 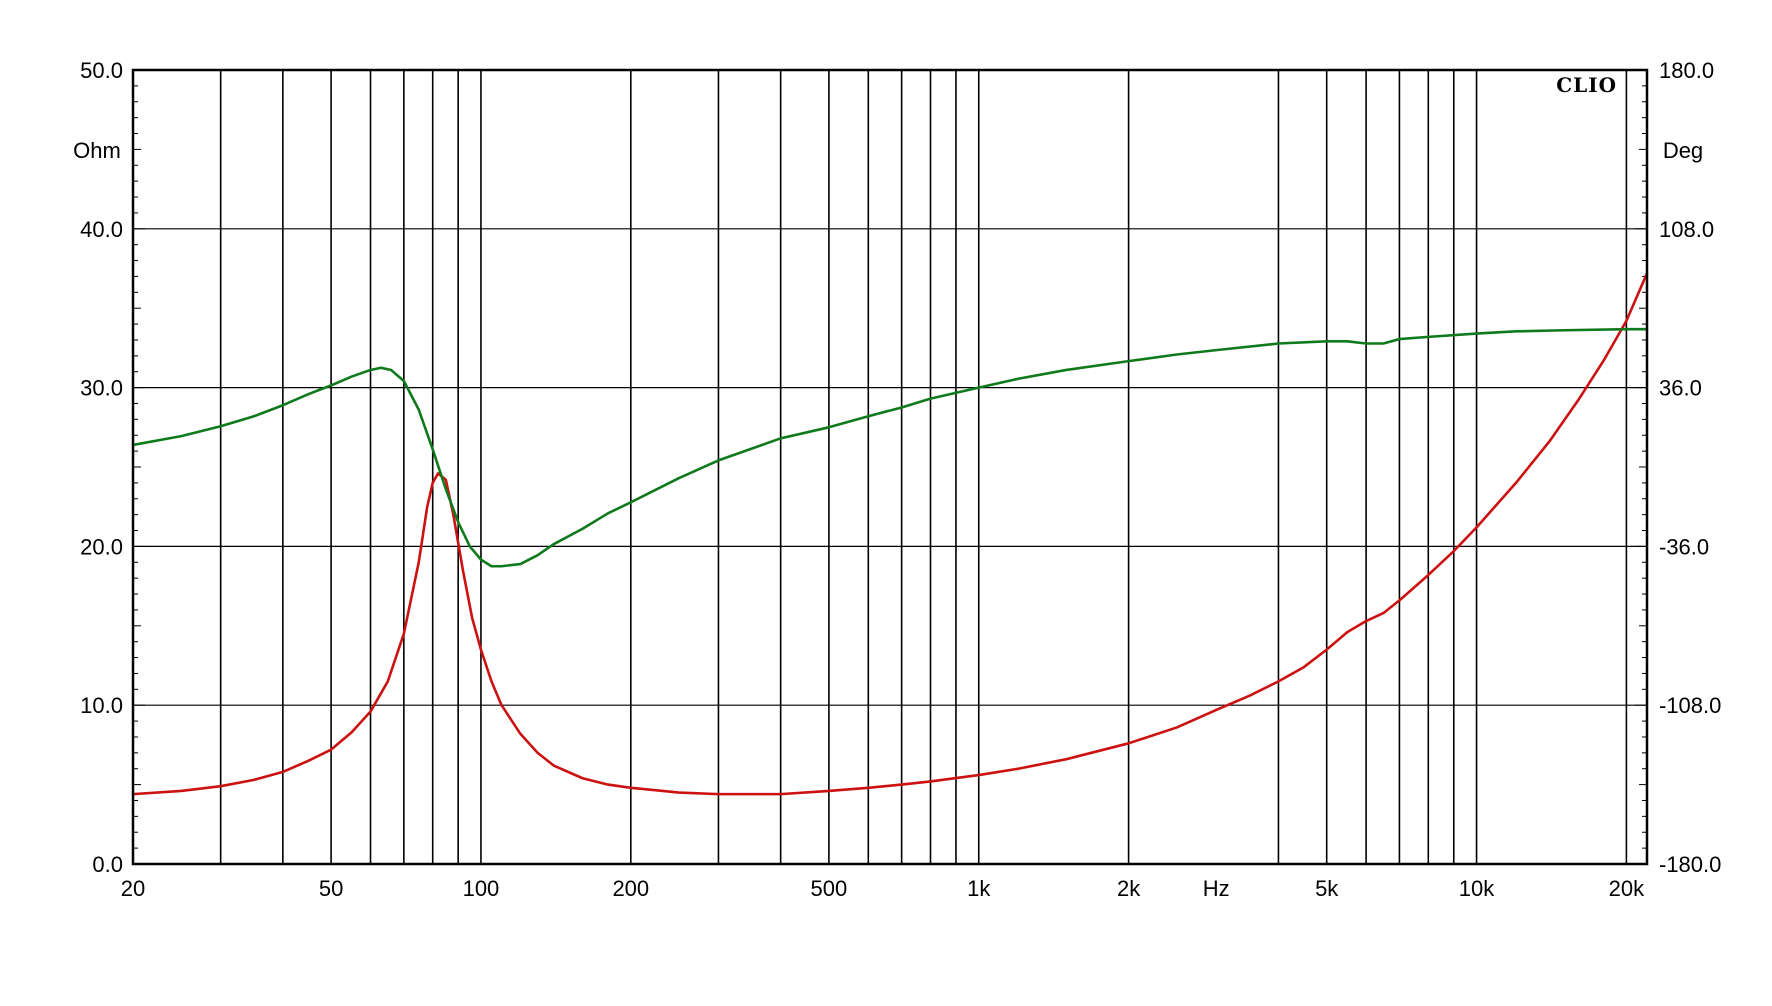 I want to click on x-tick-label: 20, so click(x=133, y=888).